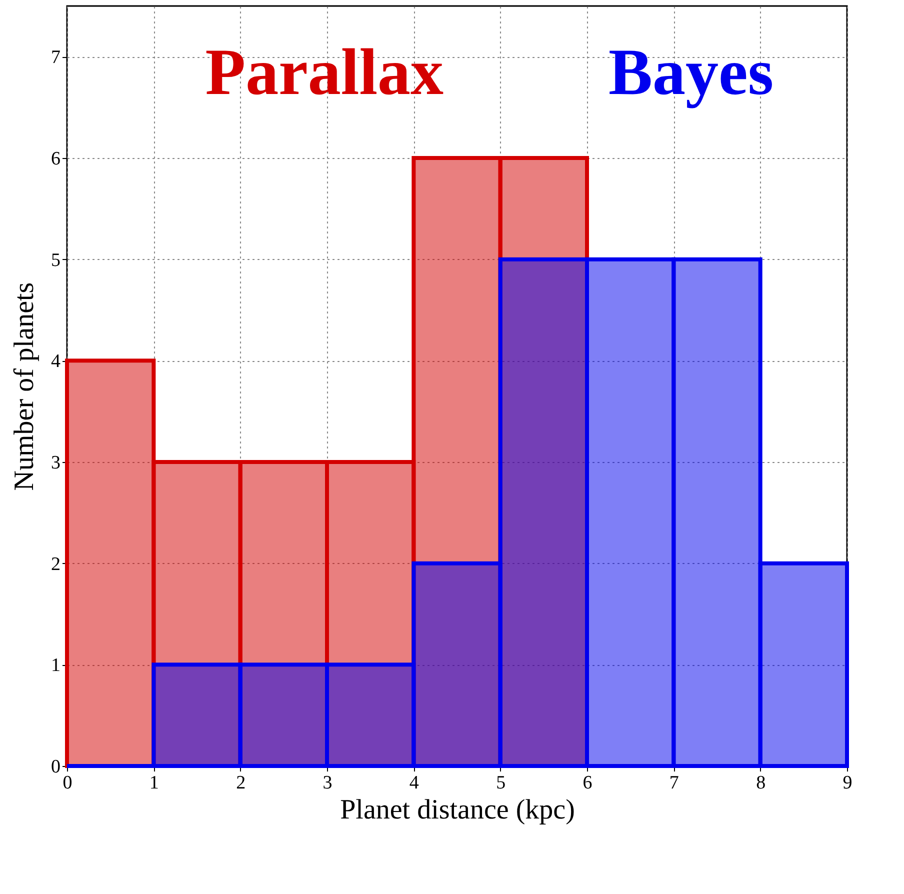 This screenshot has height=894, width=904. Describe the element at coordinates (761, 783) in the screenshot. I see `x-tick-label: 8` at that location.